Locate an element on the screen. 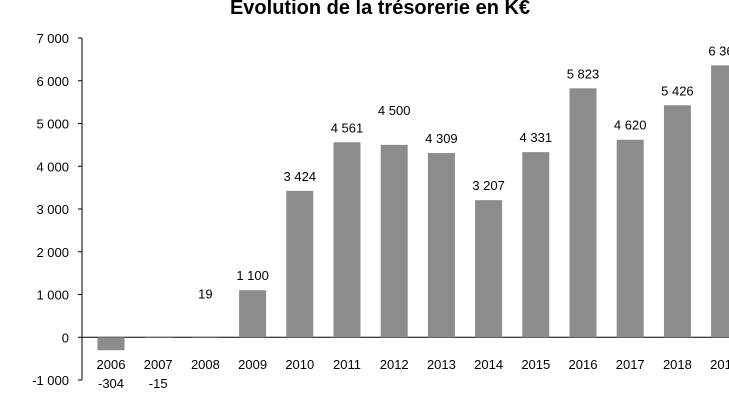 The height and width of the screenshot is (399, 729). x-category-label: 2013 is located at coordinates (441, 364).